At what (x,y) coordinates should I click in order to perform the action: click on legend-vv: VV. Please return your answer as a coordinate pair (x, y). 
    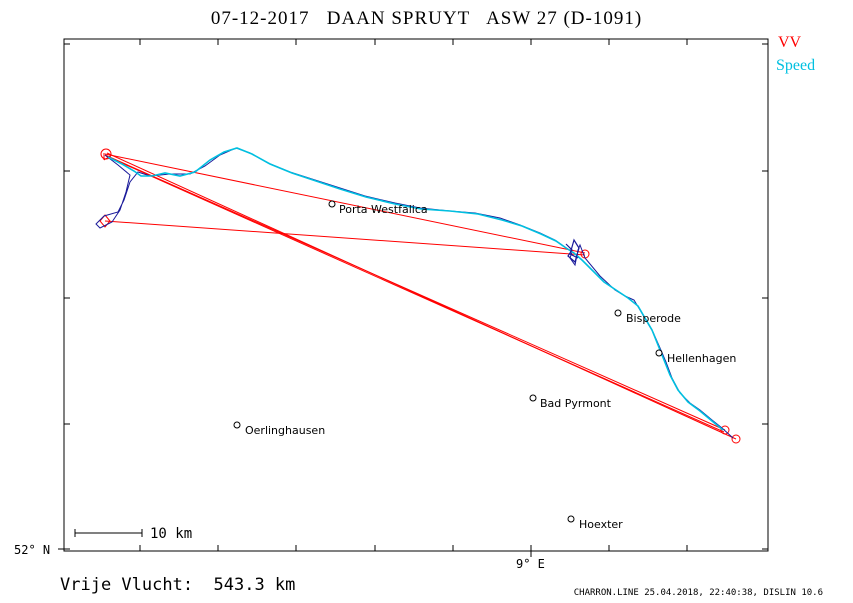
    Looking at the image, I should click on (790, 42).